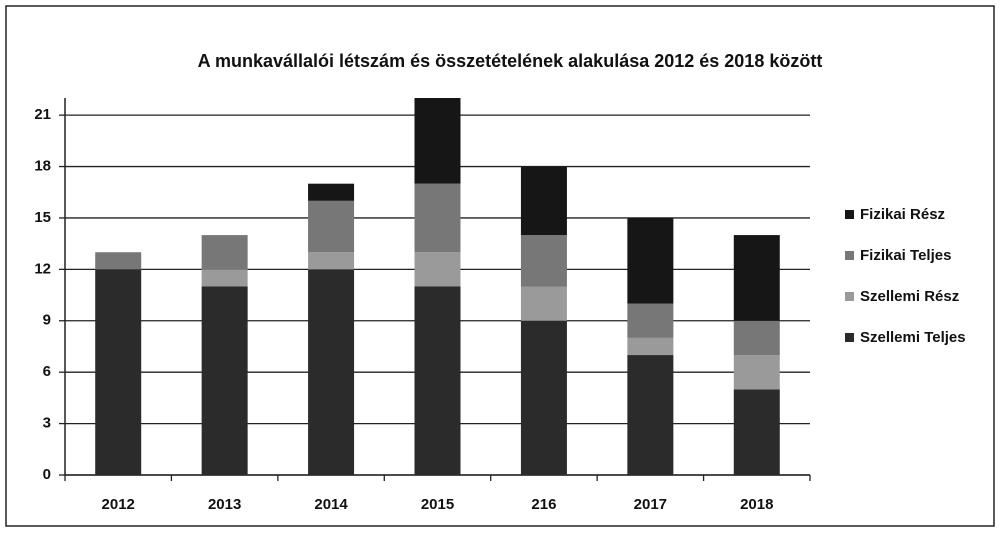 This screenshot has height=539, width=1002. I want to click on legend-label: Szellemi Rész, so click(909, 296).